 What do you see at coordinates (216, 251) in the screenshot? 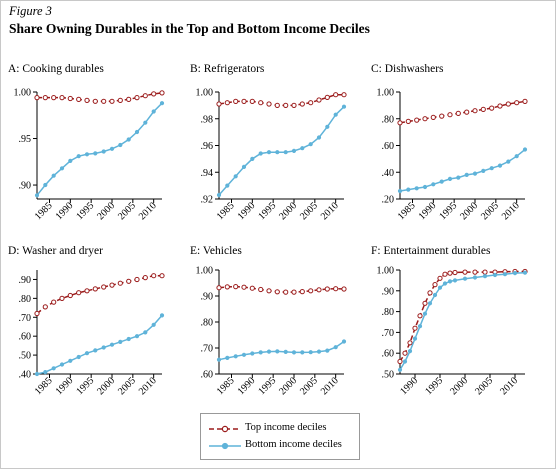
I see `chart-title: E: Vehicles` at bounding box center [216, 251].